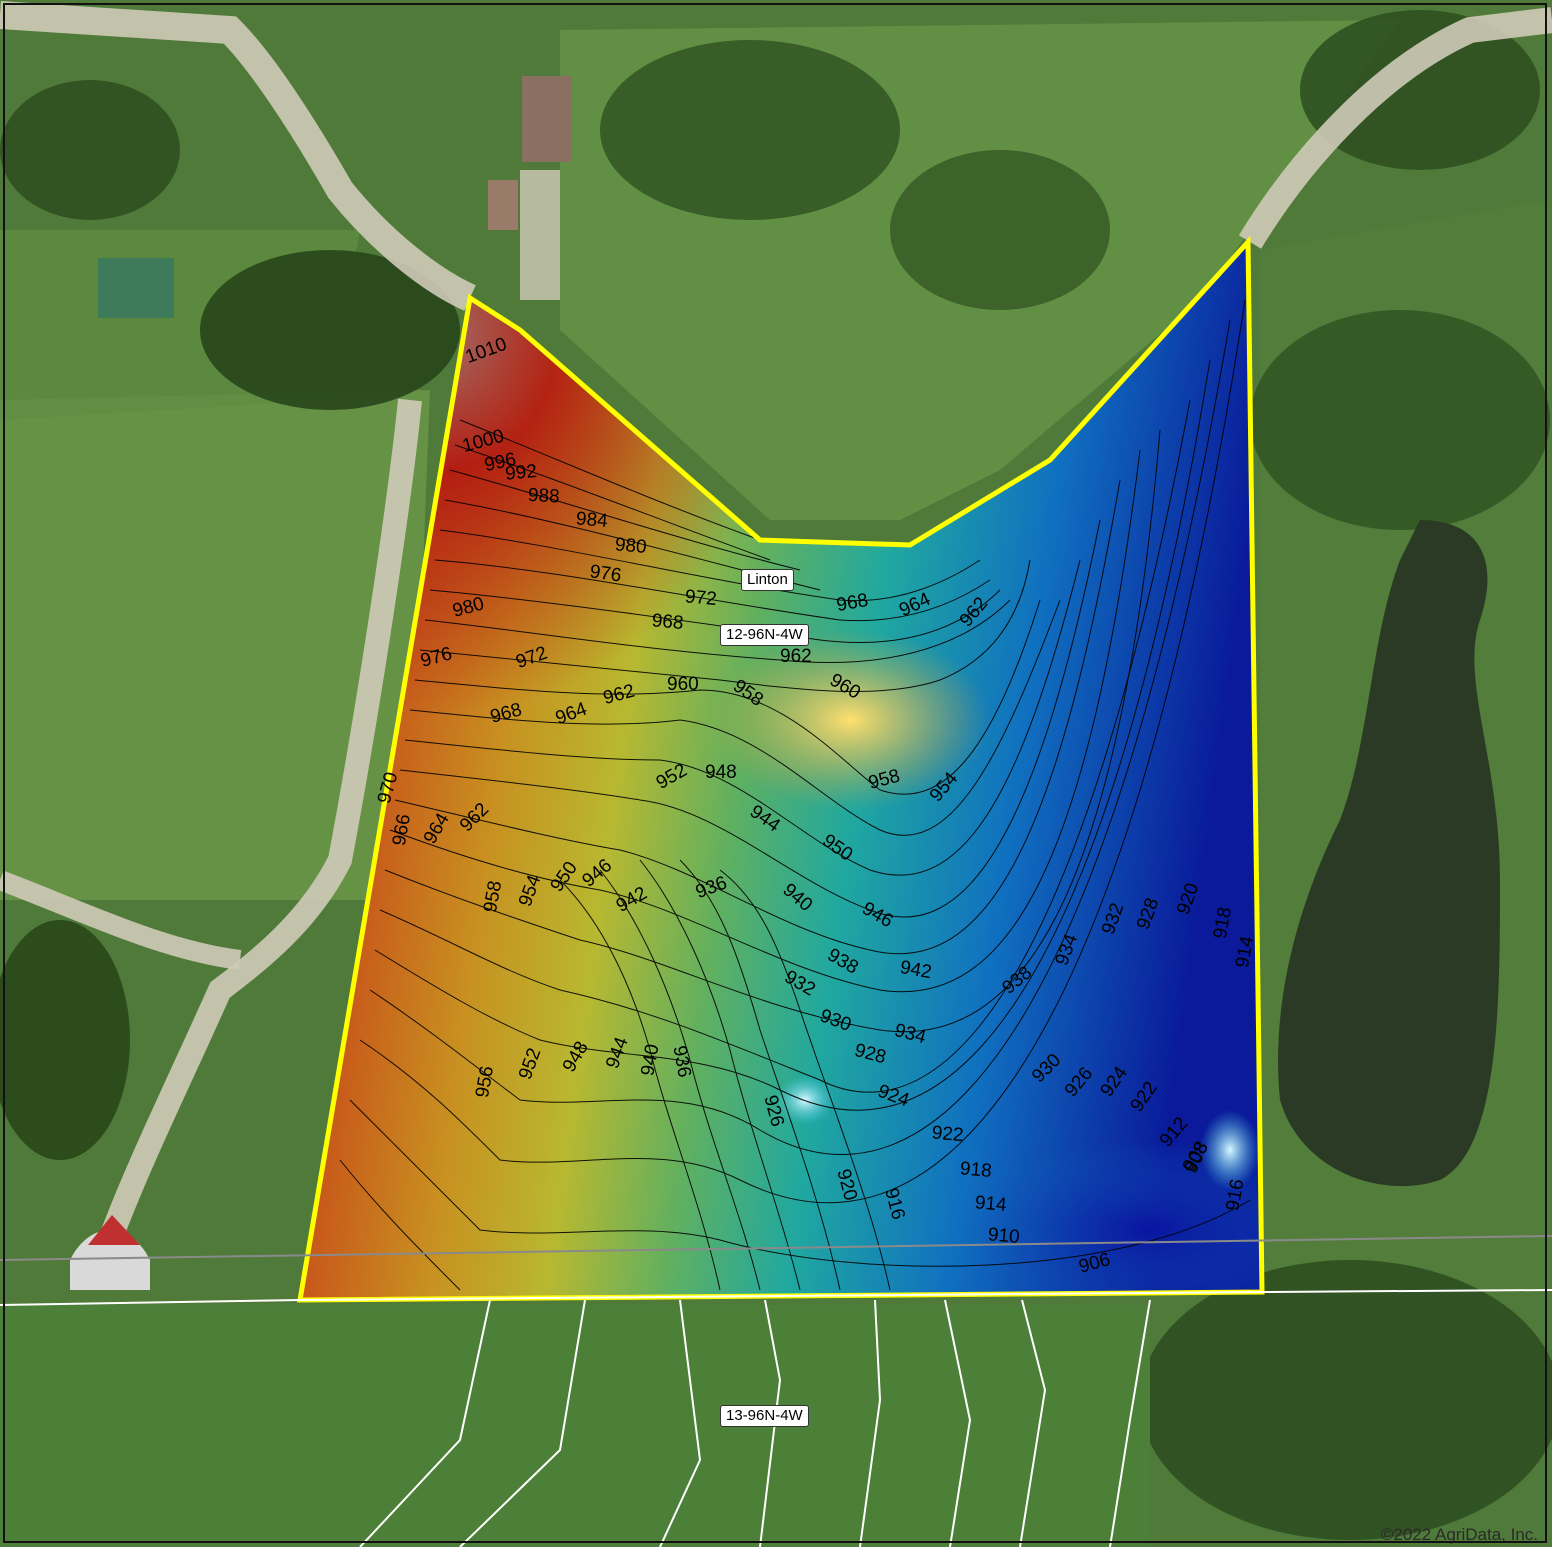 This screenshot has height=1552, width=1552. What do you see at coordinates (764, 635) in the screenshot?
I see `section-label-north: 12-96N-4W` at bounding box center [764, 635].